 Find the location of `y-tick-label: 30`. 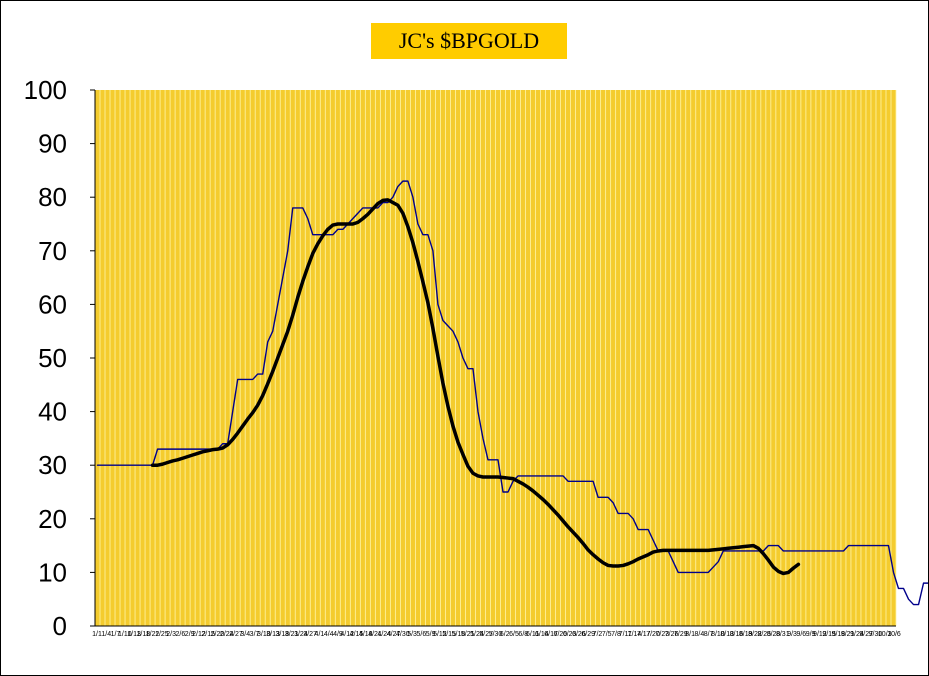

y-tick-label: 30 is located at coordinates (52, 465).